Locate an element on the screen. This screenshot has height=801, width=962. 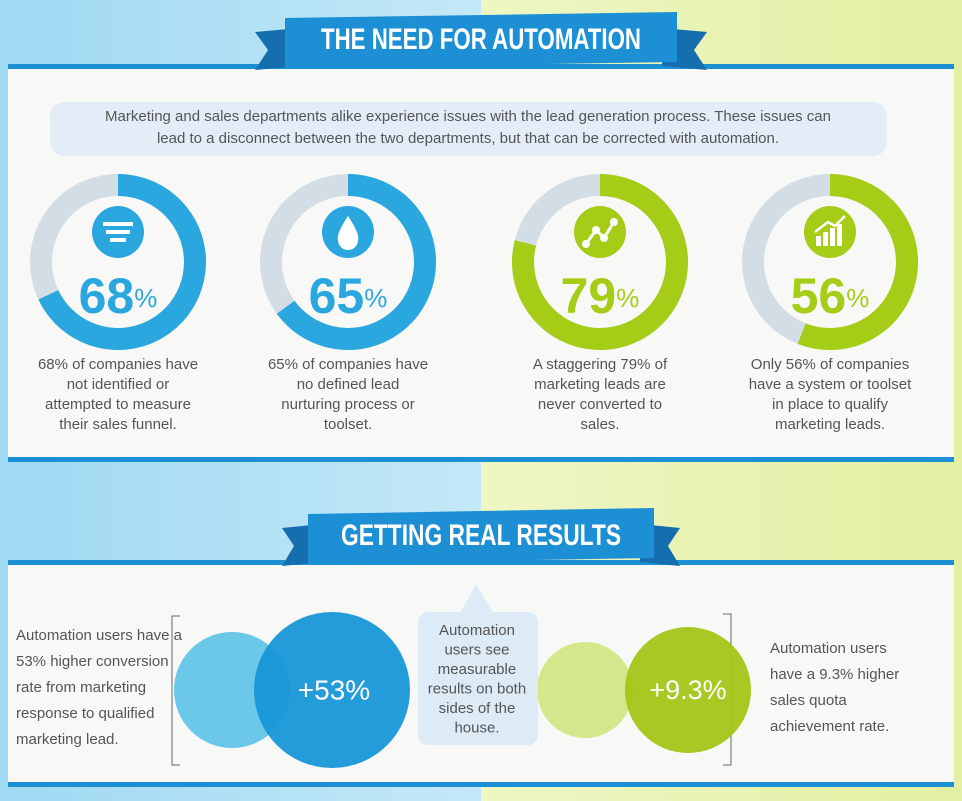
callout-pointer is located at coordinates (477, 599).